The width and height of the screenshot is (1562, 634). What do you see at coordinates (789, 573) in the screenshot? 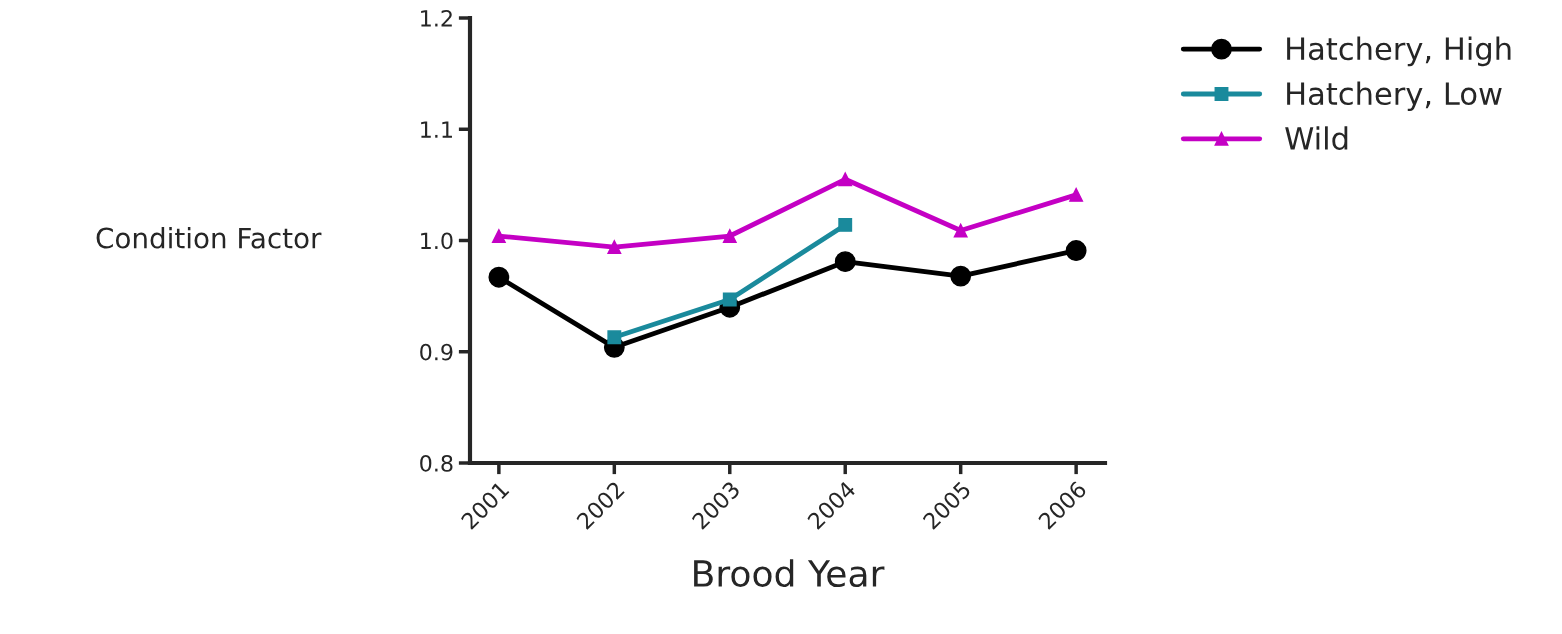
I see `x-axis-title: Brood Year` at bounding box center [789, 573].